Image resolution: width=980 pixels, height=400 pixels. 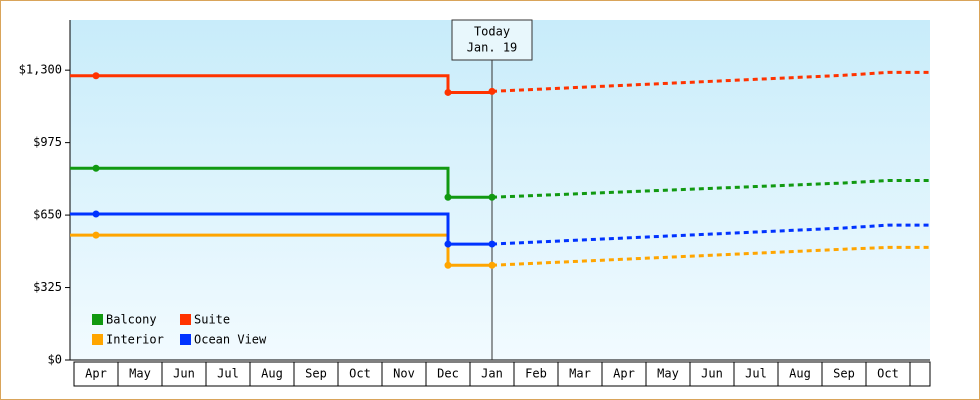 What do you see at coordinates (47, 287) in the screenshot?
I see `y-tick-label: $325` at bounding box center [47, 287].